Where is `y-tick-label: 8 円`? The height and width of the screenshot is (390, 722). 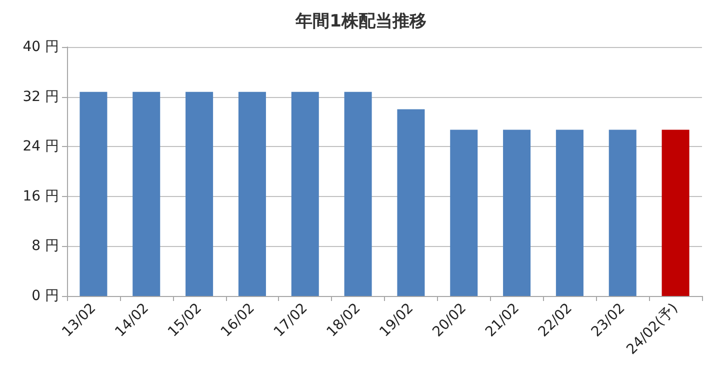 y-tick-label: 8 円 is located at coordinates (45, 246).